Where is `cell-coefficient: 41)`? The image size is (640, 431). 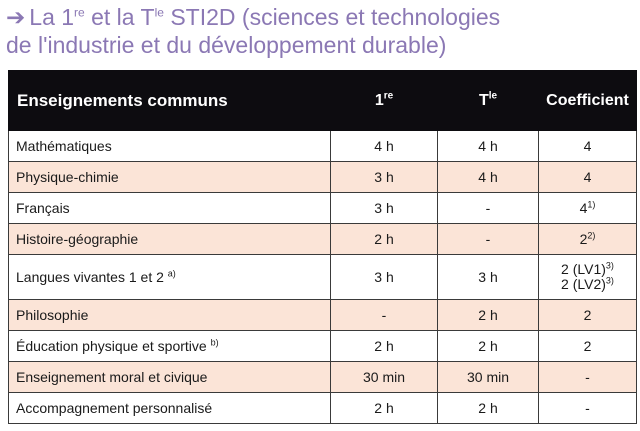
cell-coefficient: 41) is located at coordinates (587, 208).